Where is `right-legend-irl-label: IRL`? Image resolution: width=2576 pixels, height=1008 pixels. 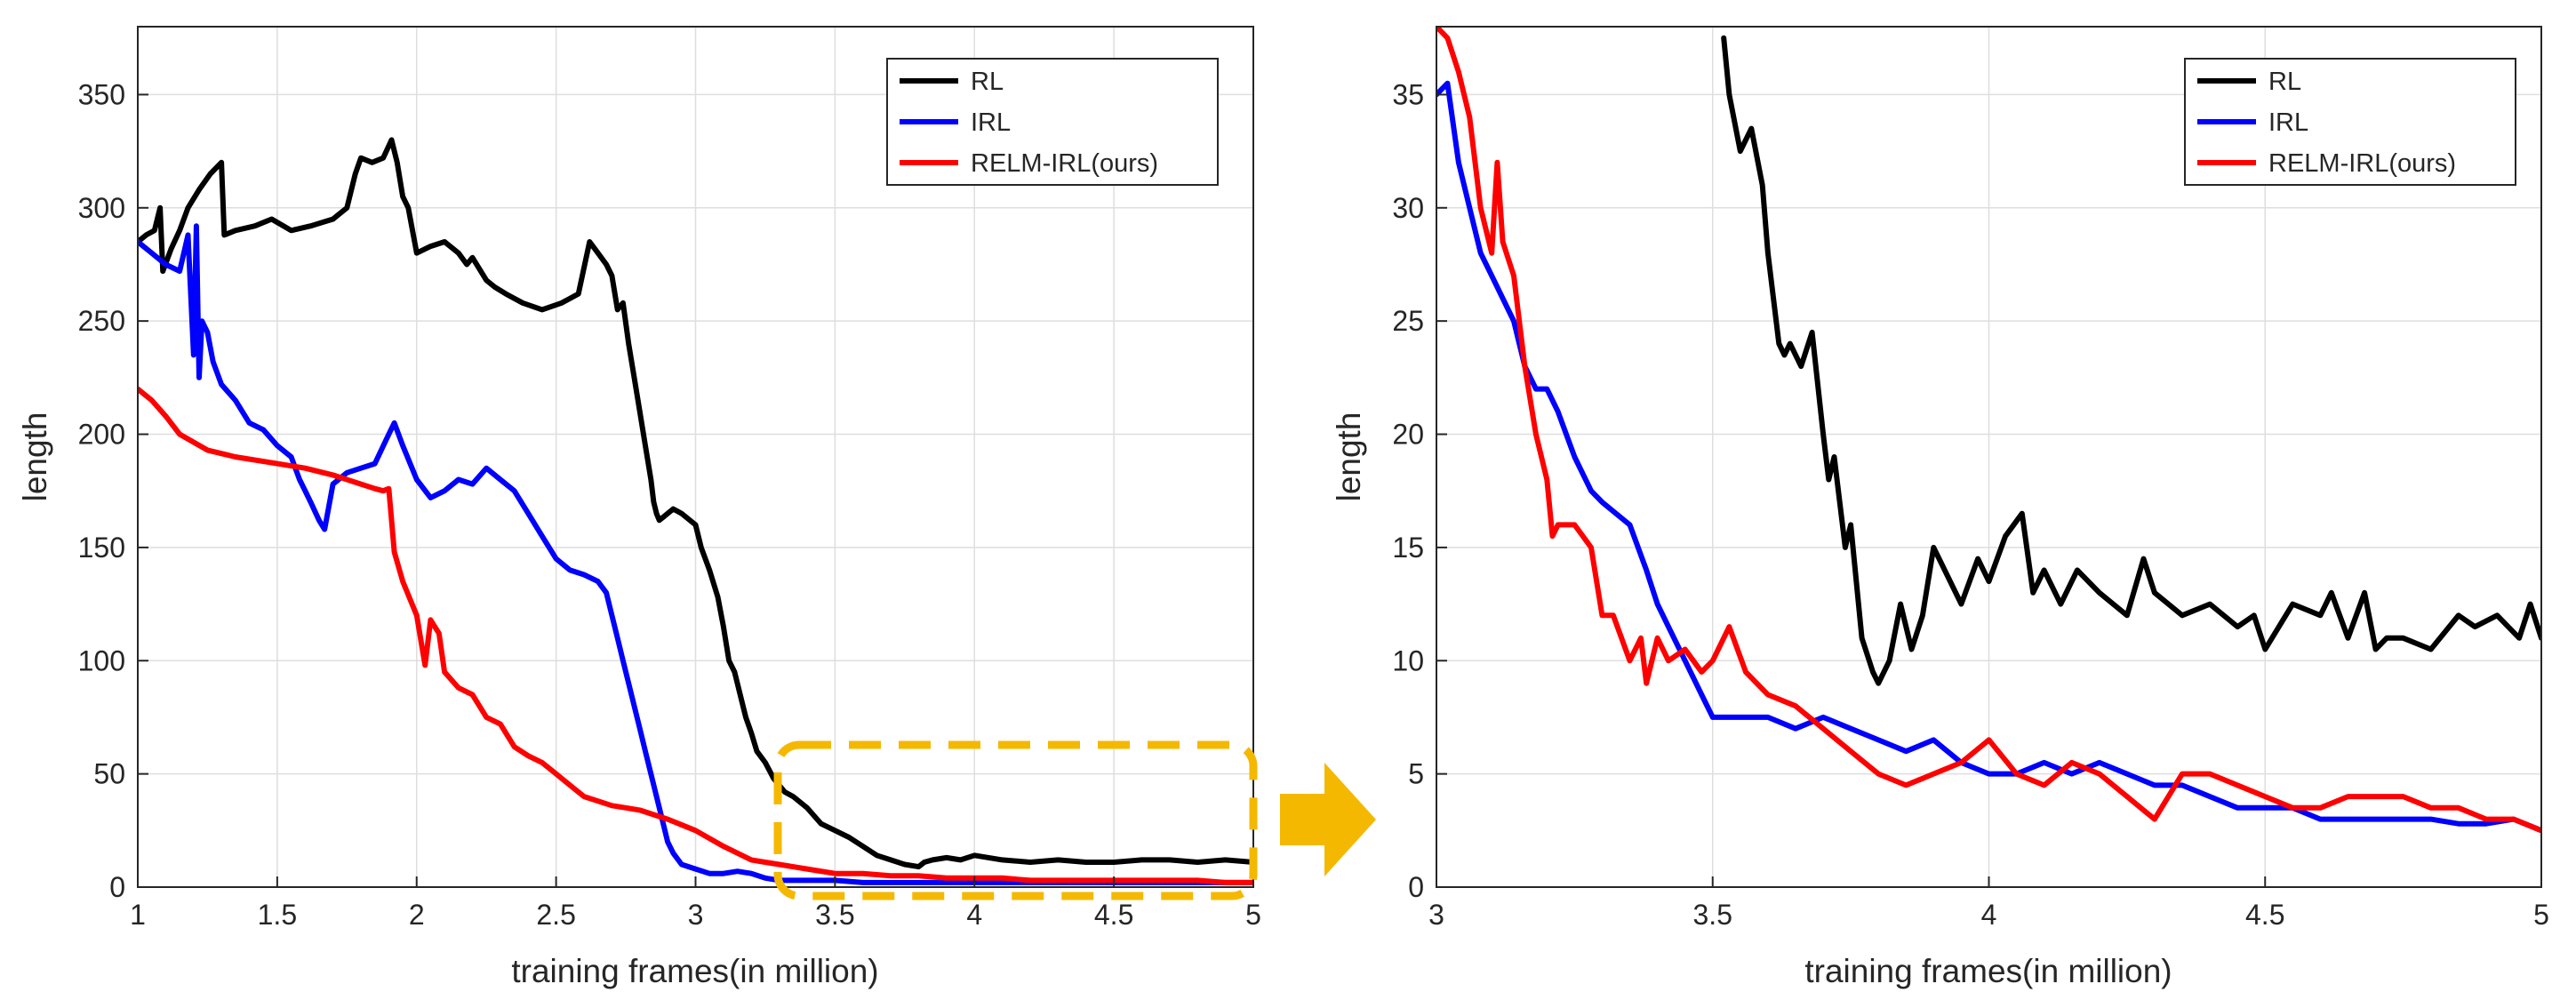
right-legend-irl-label: IRL is located at coordinates (2288, 122).